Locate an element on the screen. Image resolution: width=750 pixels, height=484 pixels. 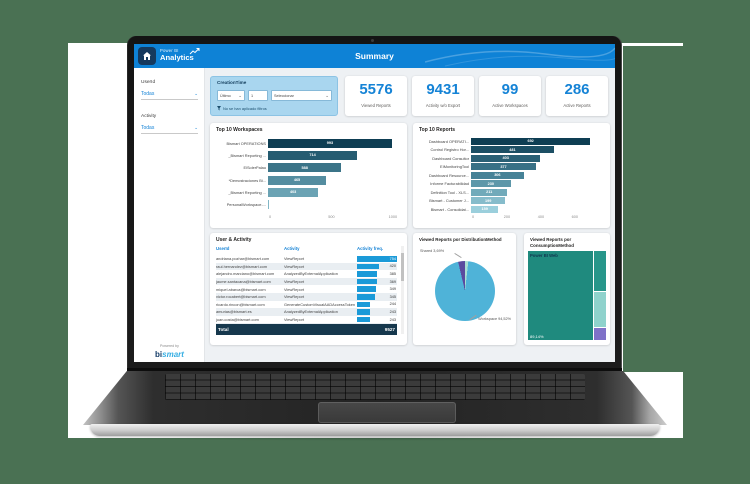
bar-value: 159 is located at coordinates (484, 209).